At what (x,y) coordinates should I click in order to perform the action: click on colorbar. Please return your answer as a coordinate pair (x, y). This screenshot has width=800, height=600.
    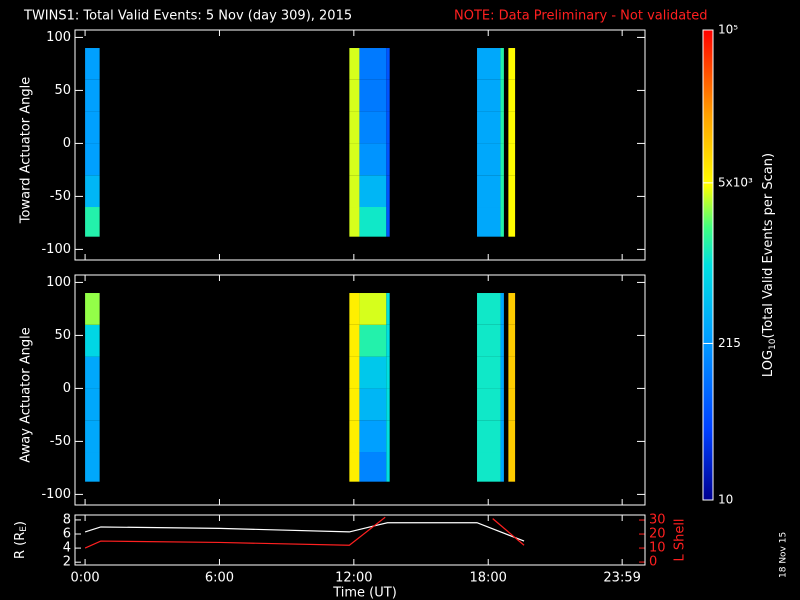
    Looking at the image, I should click on (708, 265).